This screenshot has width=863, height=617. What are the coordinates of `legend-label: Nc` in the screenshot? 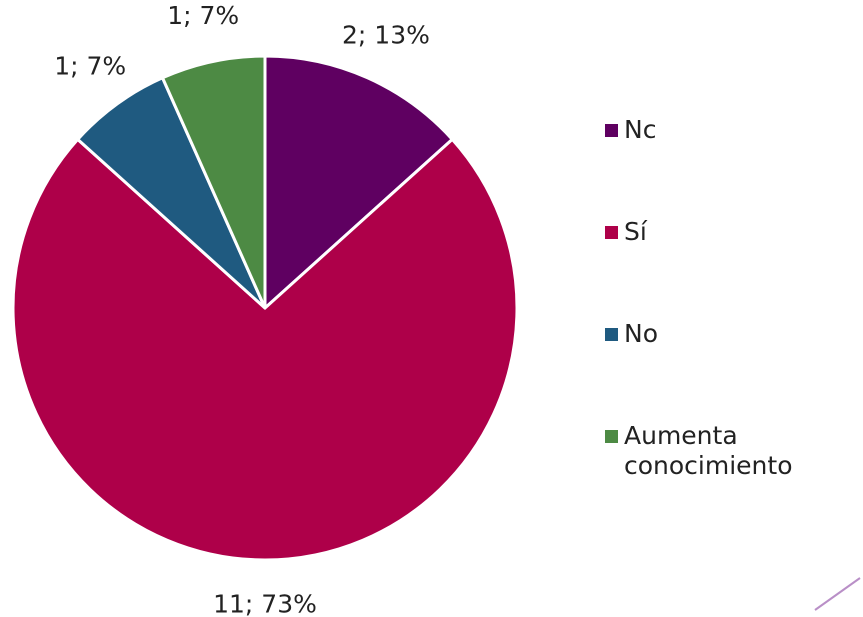 It's located at (640, 129).